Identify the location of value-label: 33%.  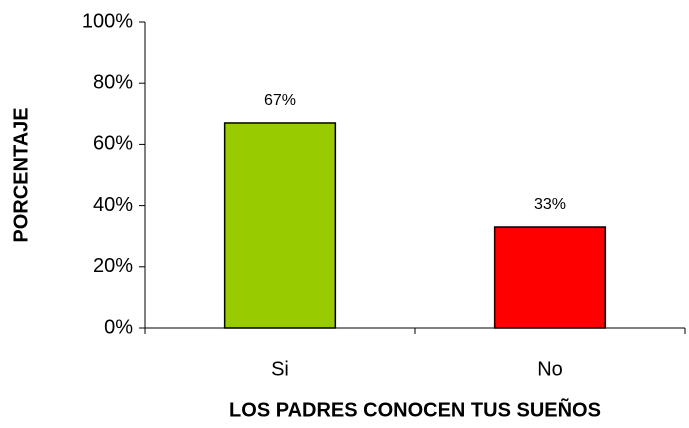
(550, 204).